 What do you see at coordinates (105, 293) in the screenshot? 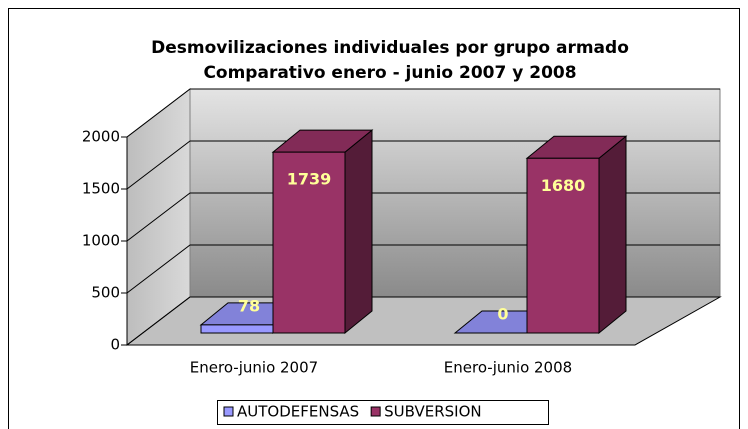
I see `y-tick-label: 500` at bounding box center [105, 293].